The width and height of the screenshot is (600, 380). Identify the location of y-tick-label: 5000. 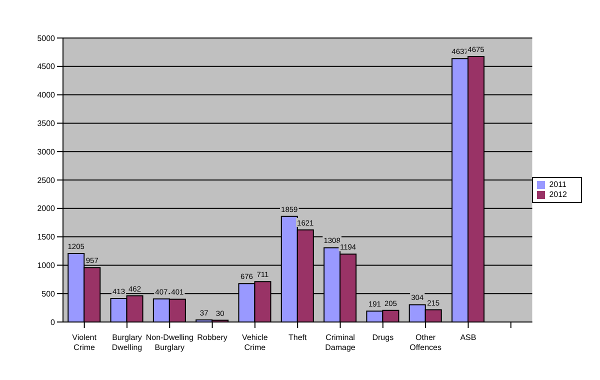
(46, 38).